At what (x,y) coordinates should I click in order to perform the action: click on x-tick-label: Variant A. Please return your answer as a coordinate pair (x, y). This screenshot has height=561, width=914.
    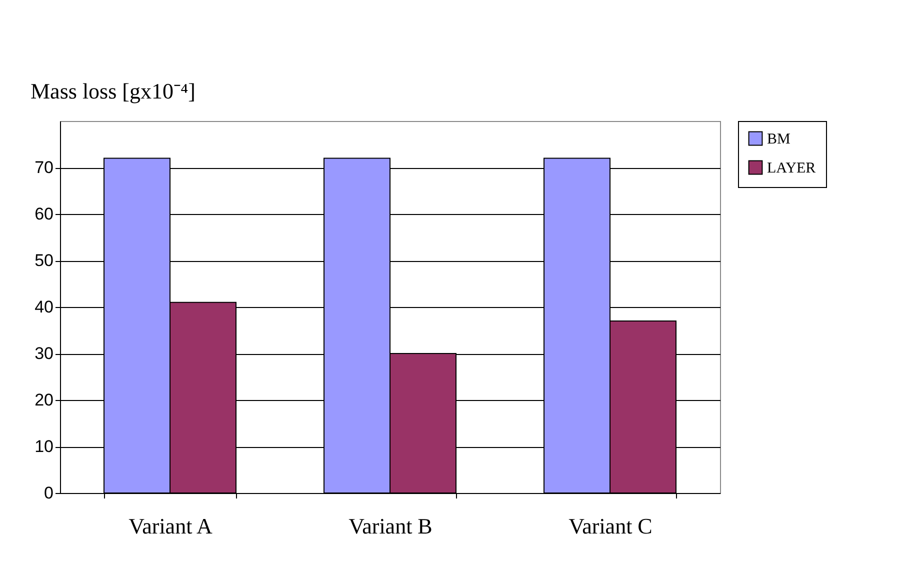
    Looking at the image, I should click on (170, 526).